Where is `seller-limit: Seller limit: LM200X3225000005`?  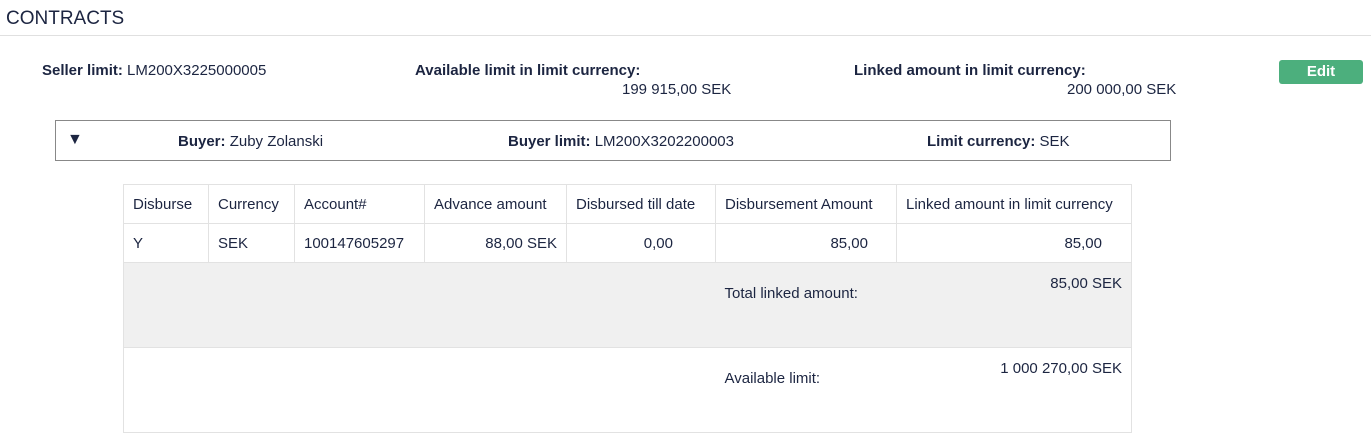 seller-limit: Seller limit: LM200X3225000005 is located at coordinates (154, 70).